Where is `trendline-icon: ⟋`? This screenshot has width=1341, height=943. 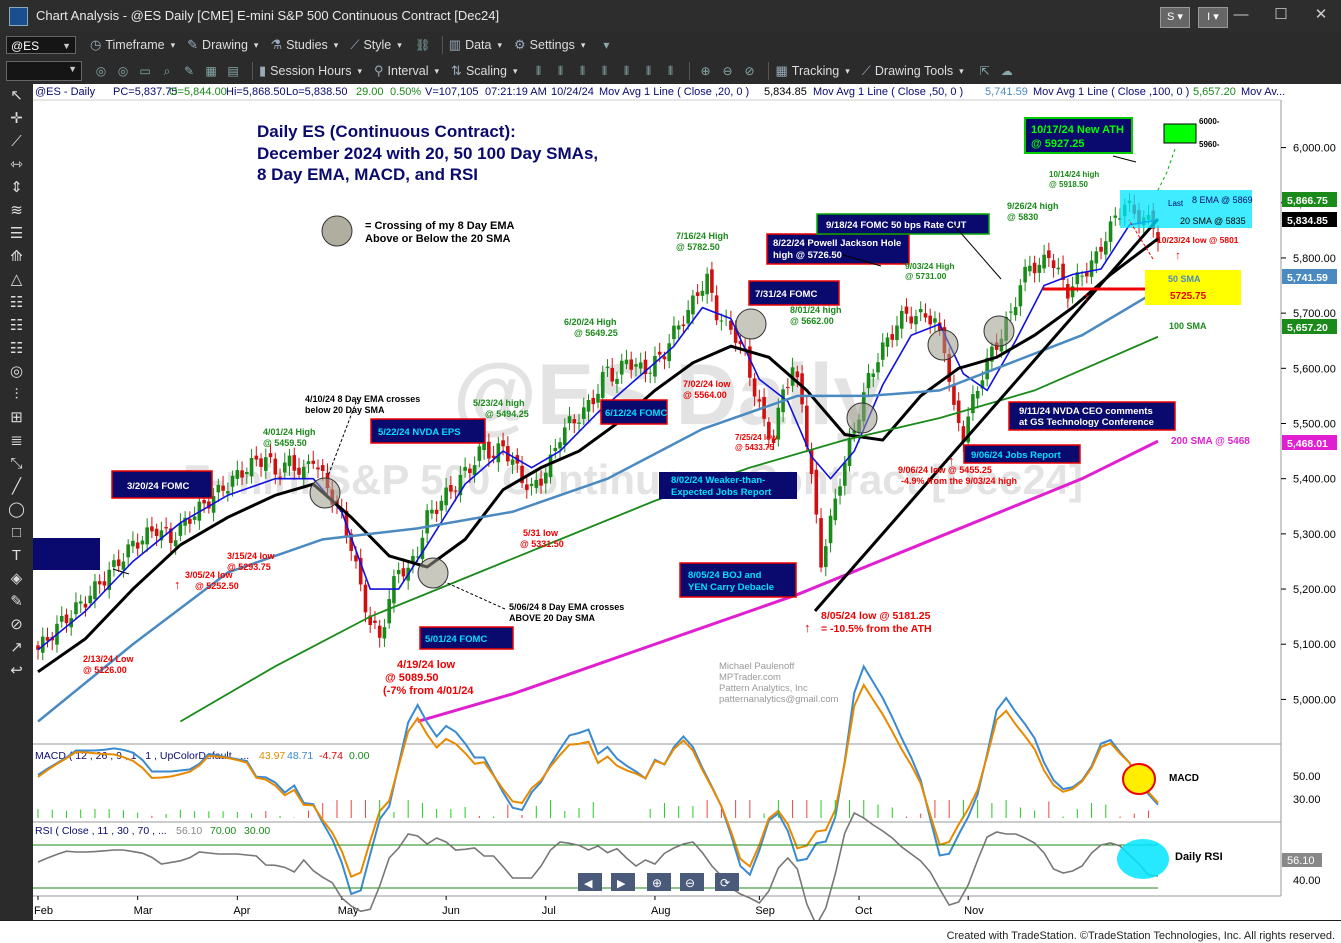 trendline-icon: ⟋ is located at coordinates (16, 141).